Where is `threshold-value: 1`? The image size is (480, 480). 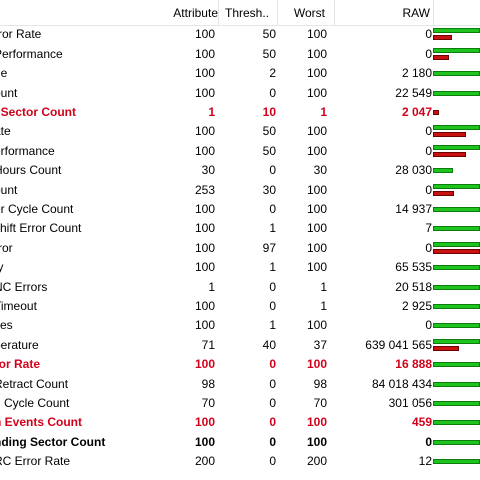
threshold-value: 1 is located at coordinates (272, 267).